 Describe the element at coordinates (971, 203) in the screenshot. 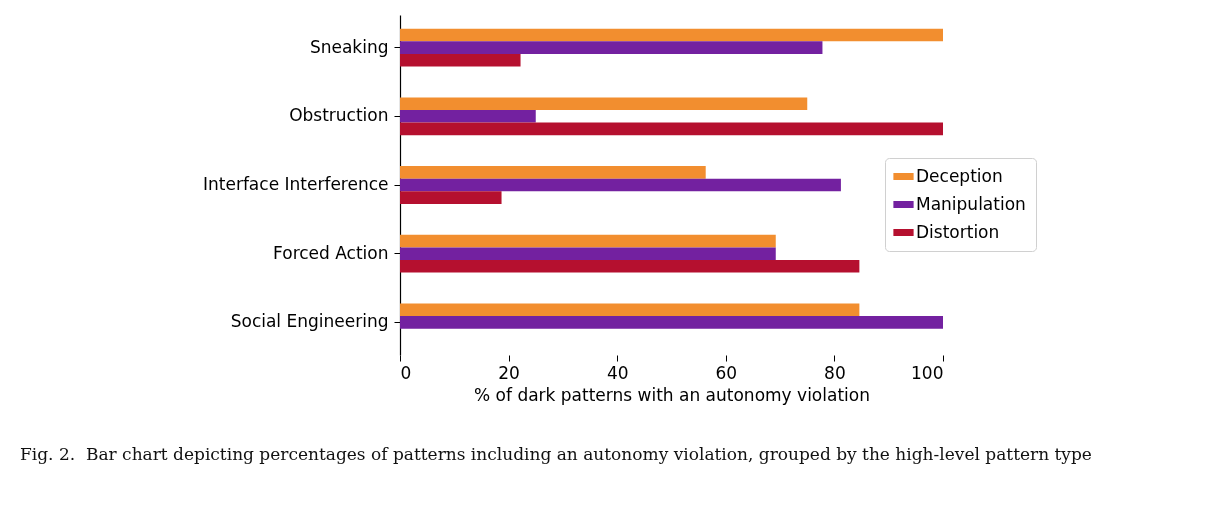

I see `legend-label: Manipulation` at that location.